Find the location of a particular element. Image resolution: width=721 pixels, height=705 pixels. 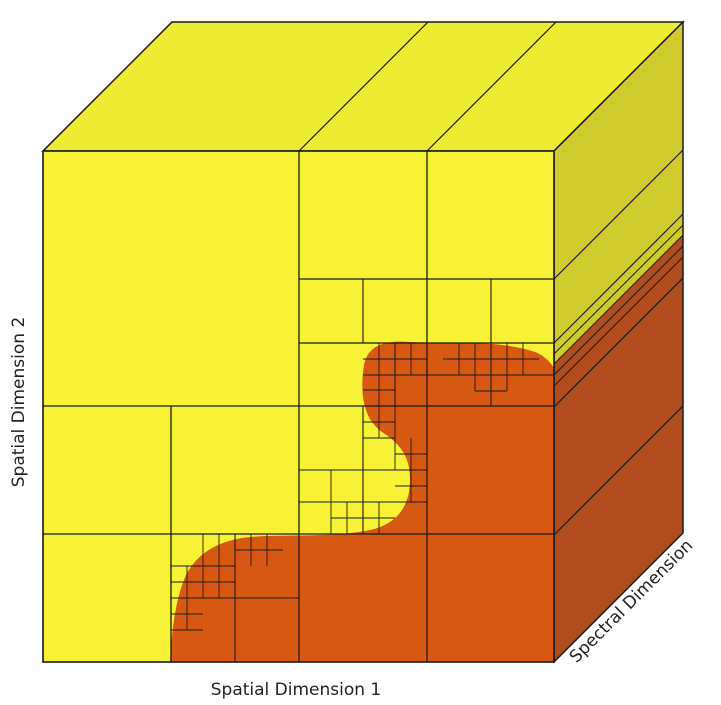

x-axis-label: Spatial Dimension 1 is located at coordinates (296, 690).